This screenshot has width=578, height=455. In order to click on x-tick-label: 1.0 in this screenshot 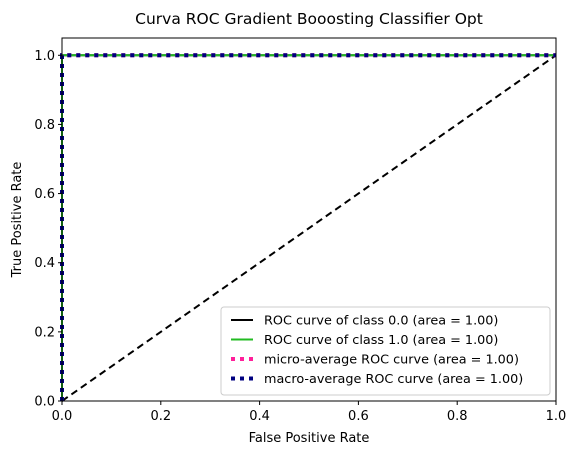, I will do `click(556, 416)`.